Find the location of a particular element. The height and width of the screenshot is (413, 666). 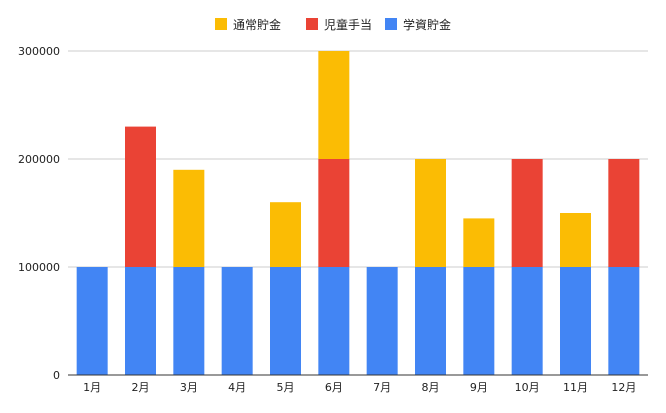

bar-segment-e9809ae5b8b8e8b2afe98791-8e69c88 is located at coordinates (430, 213).